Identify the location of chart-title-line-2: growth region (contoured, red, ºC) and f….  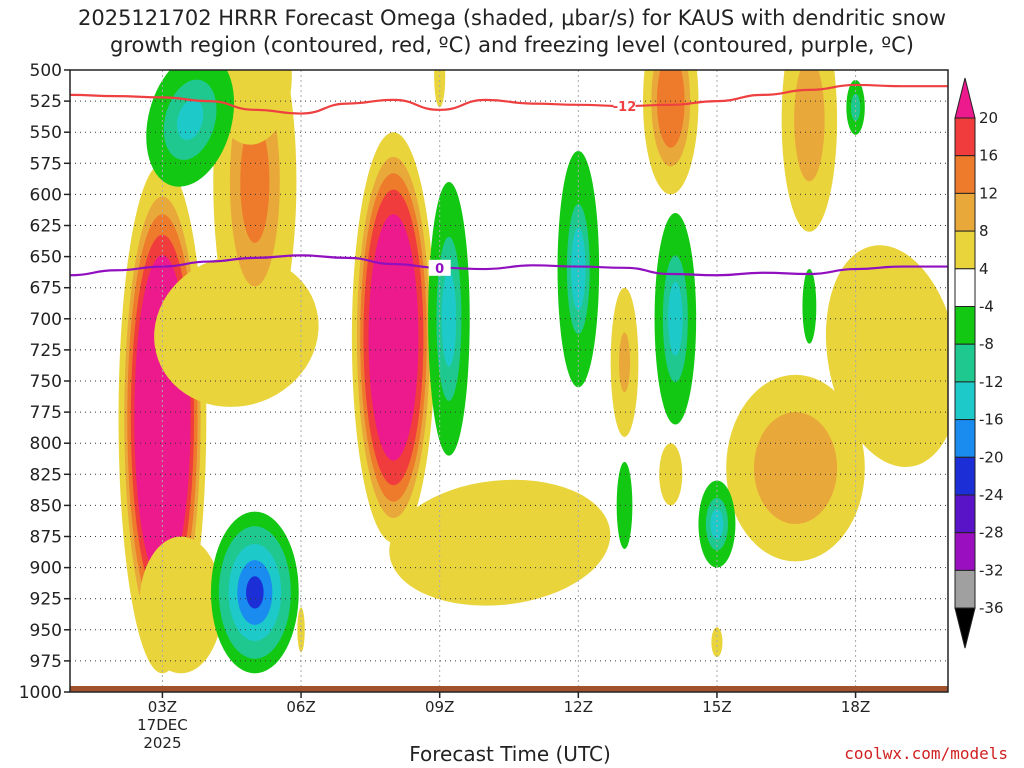
(512, 45).